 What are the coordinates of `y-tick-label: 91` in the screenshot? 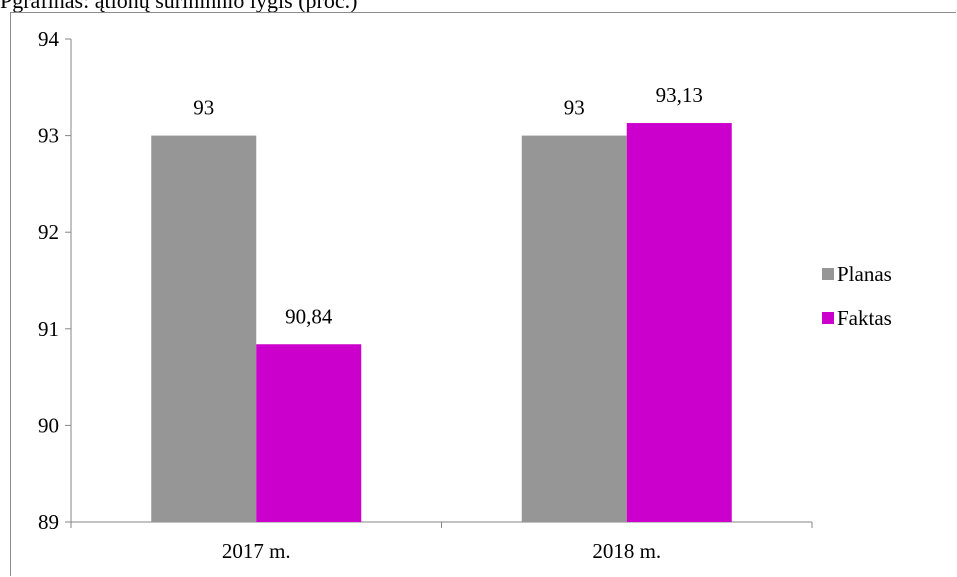 It's located at (48, 329).